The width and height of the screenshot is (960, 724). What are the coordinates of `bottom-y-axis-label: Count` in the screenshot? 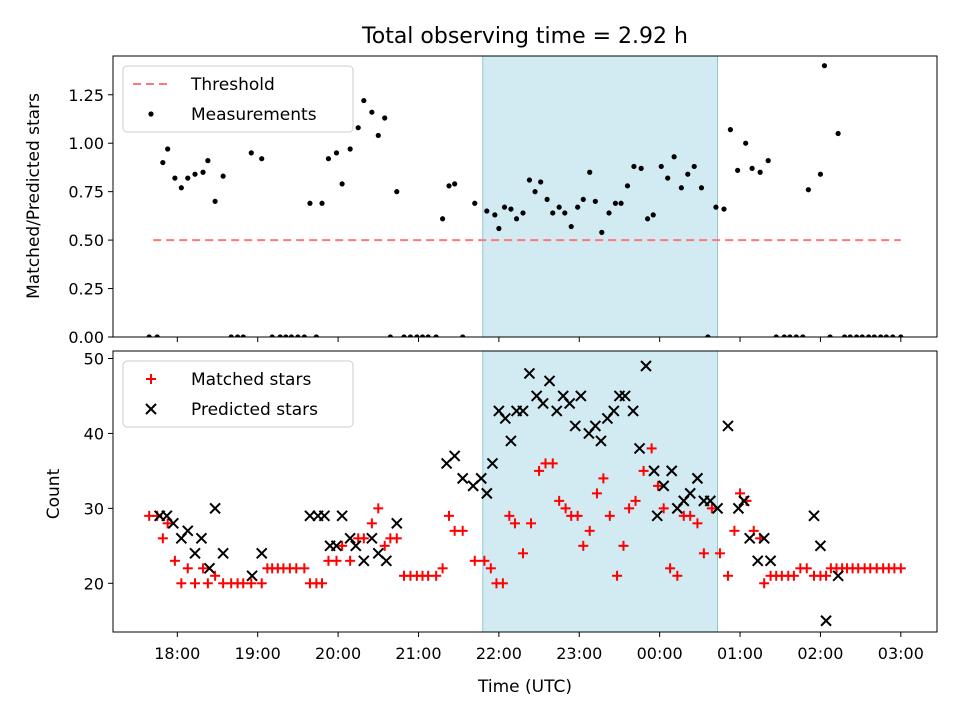 It's located at (54, 493).